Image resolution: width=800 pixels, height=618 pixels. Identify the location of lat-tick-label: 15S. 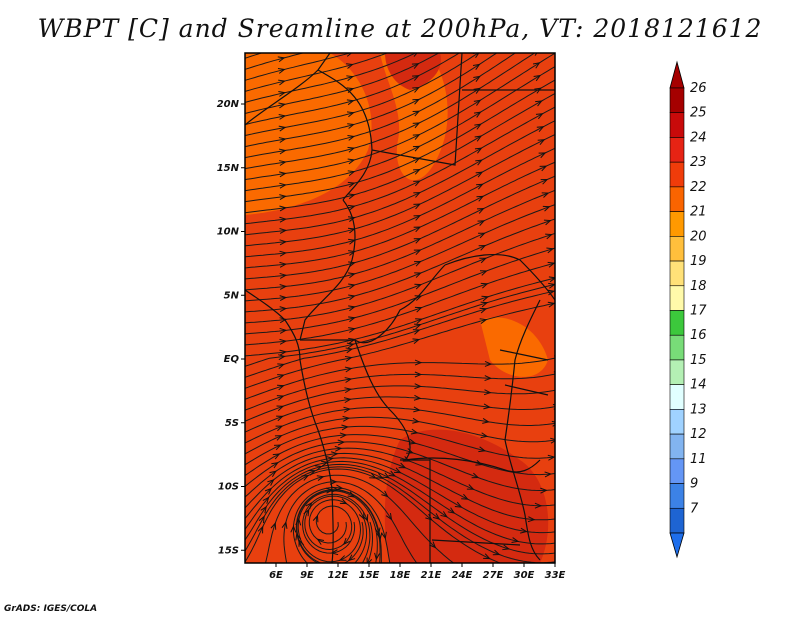
(228, 550).